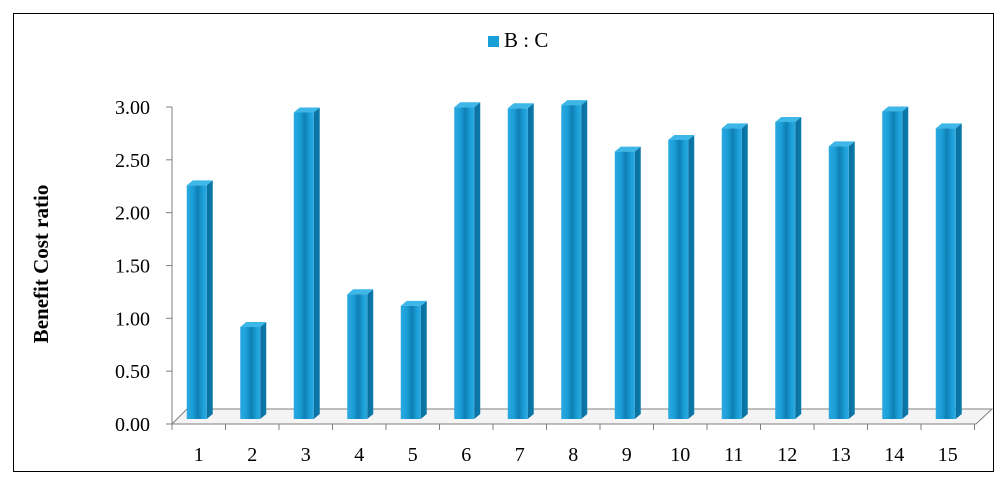 Image resolution: width=1008 pixels, height=481 pixels. Describe the element at coordinates (841, 455) in the screenshot. I see `x-tick-label: 13` at that location.